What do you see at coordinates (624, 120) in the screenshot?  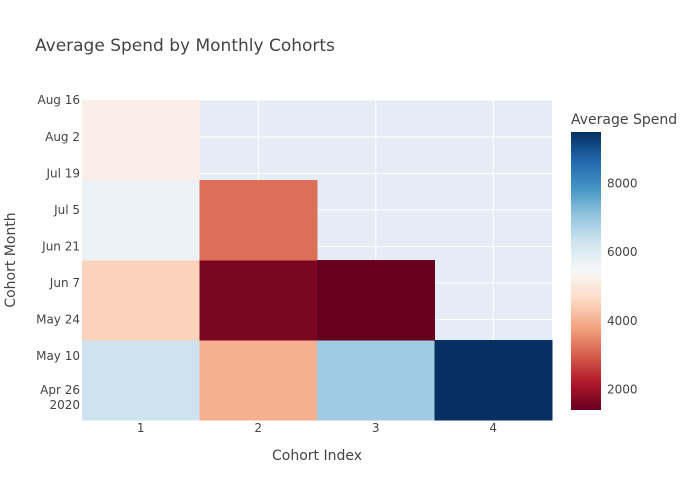 I see `colorbar-title: Average Spend` at bounding box center [624, 120].